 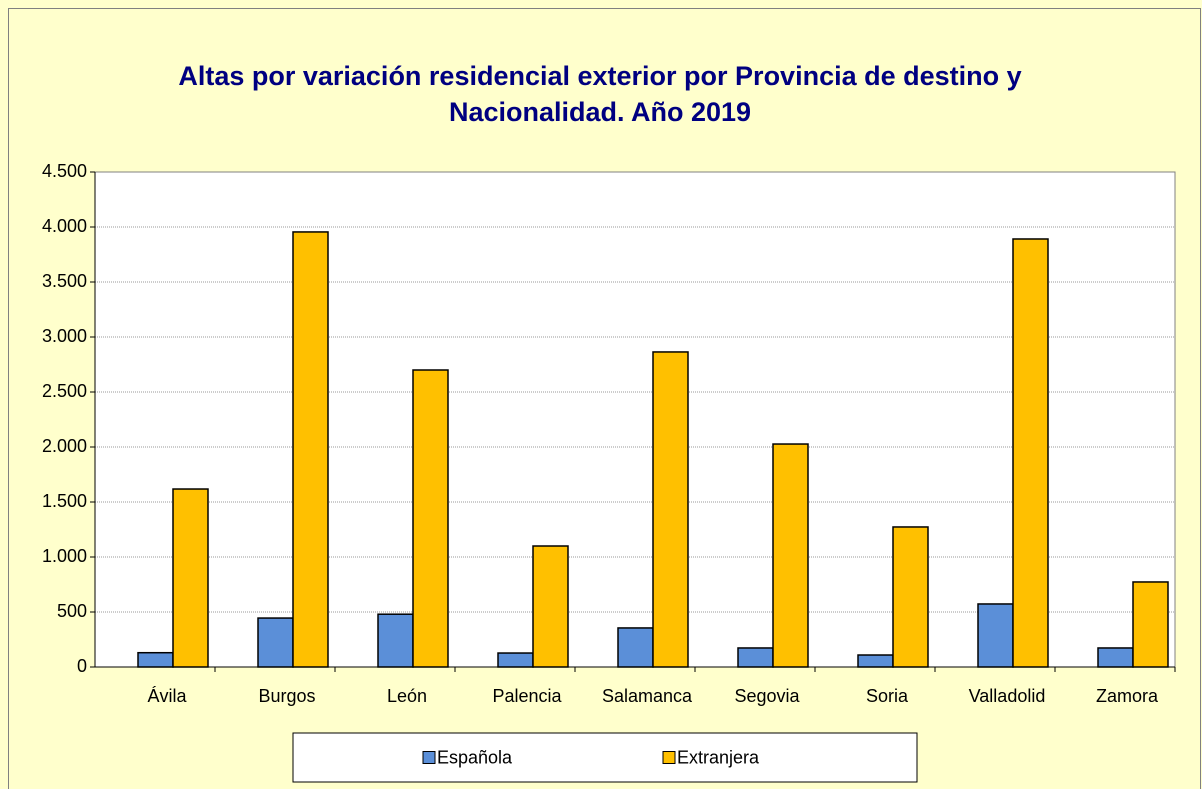 What do you see at coordinates (64, 391) in the screenshot?
I see `y-tick-label: 2.500` at bounding box center [64, 391].